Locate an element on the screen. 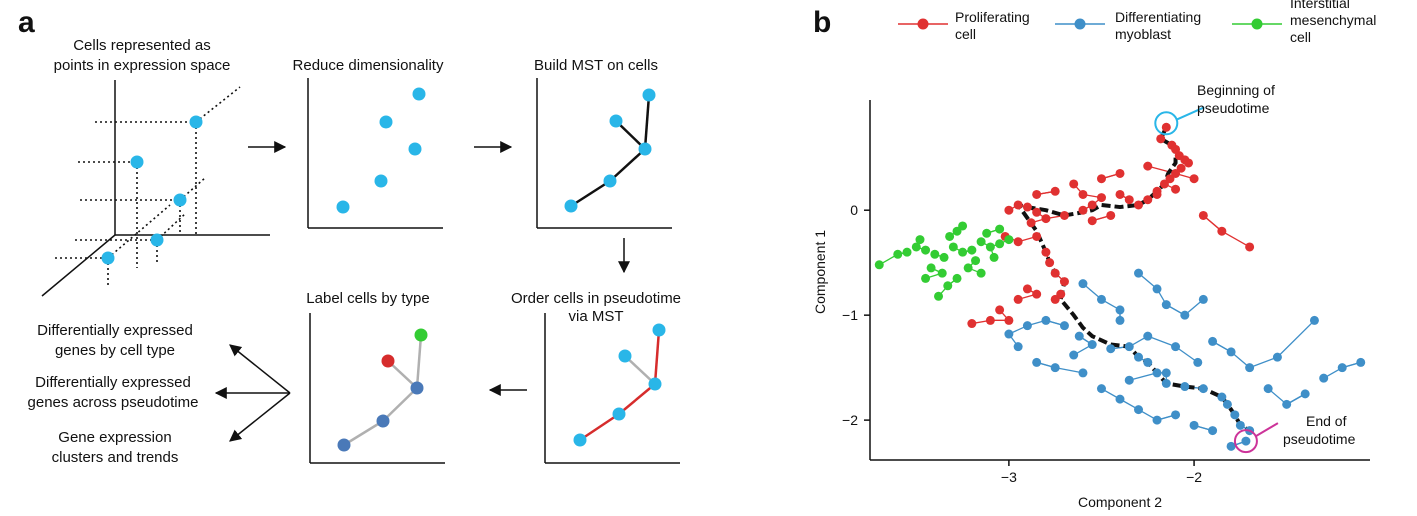 This screenshot has width=1417, height=516. begin-pseudotime-marker is located at coordinates (1166, 123).